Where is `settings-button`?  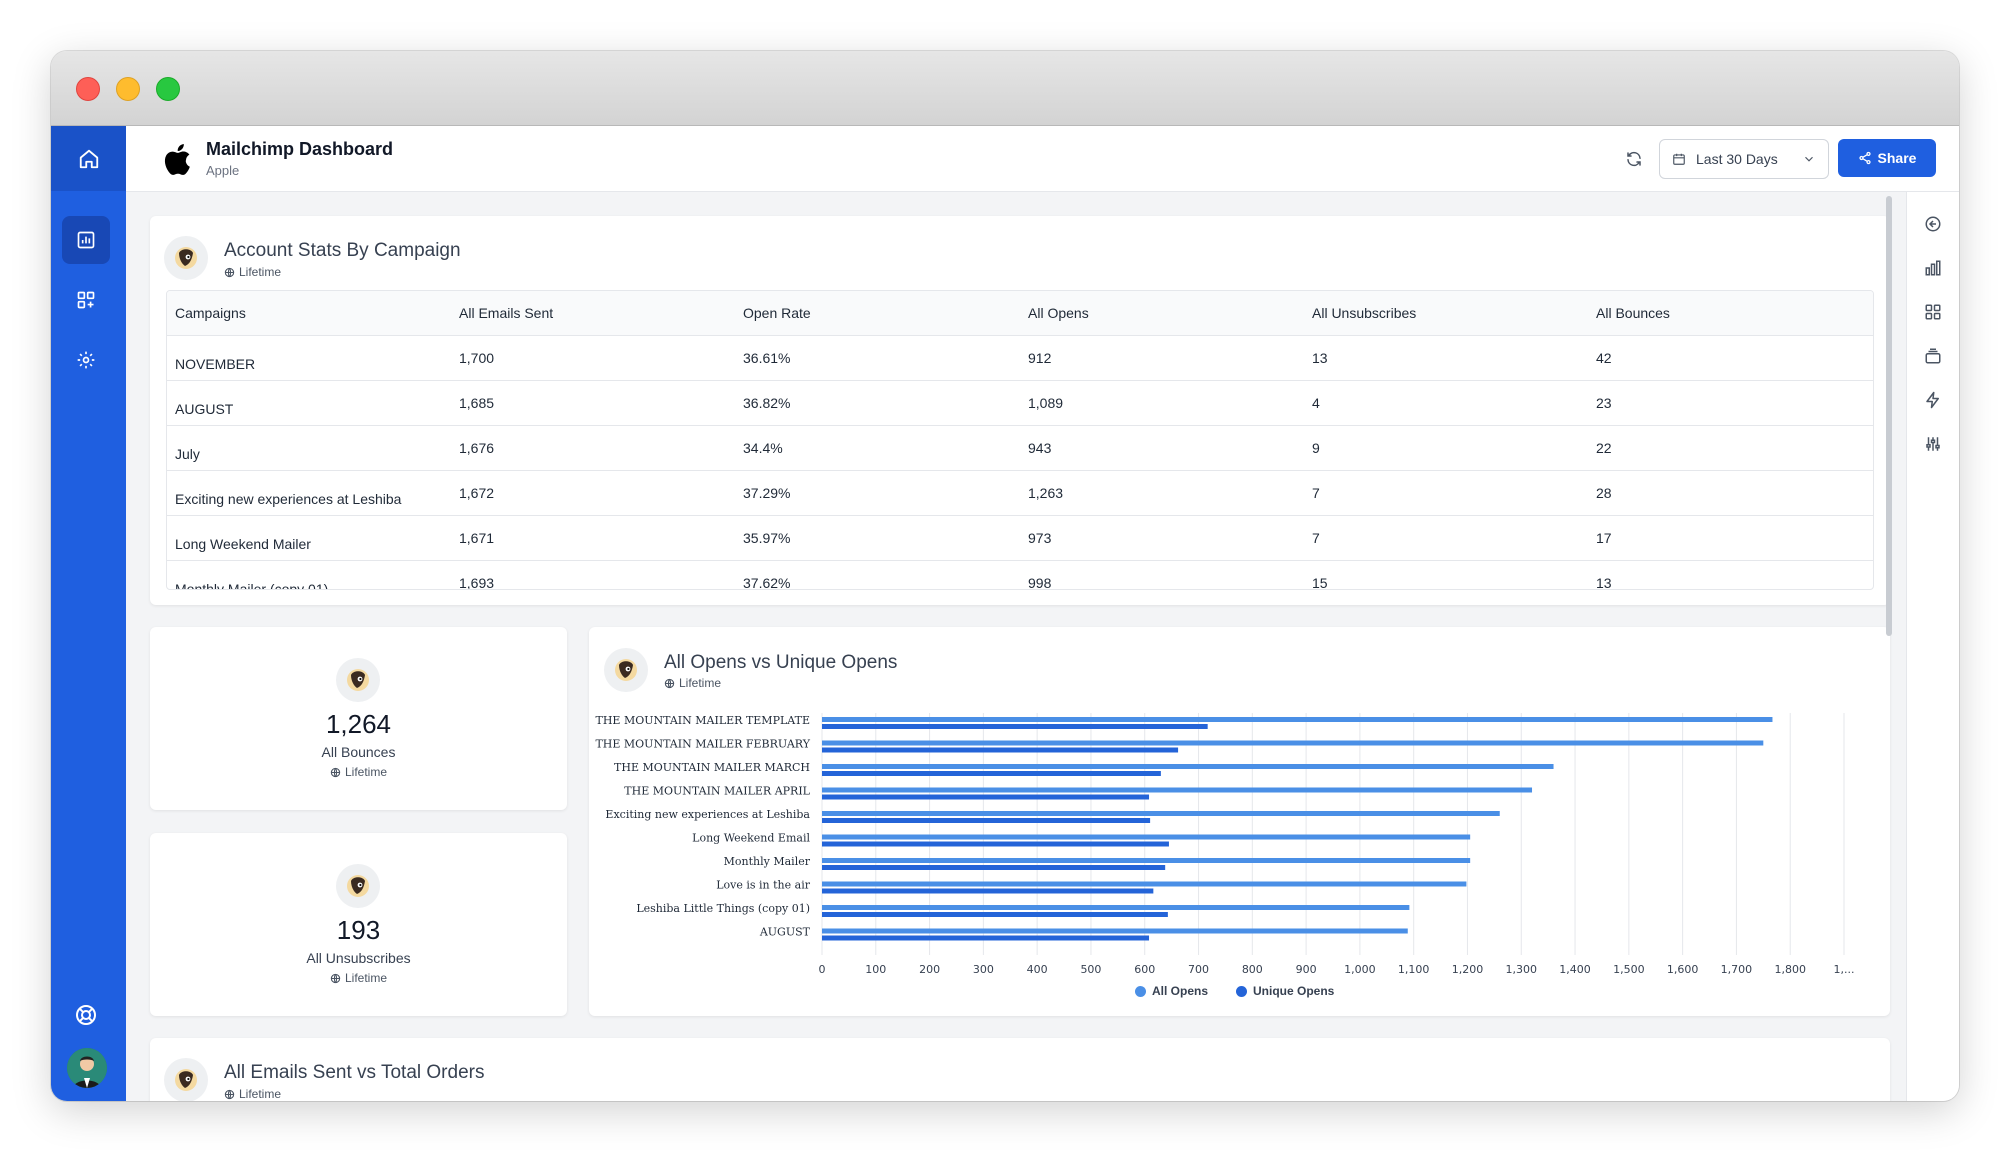
settings-button is located at coordinates (86, 360).